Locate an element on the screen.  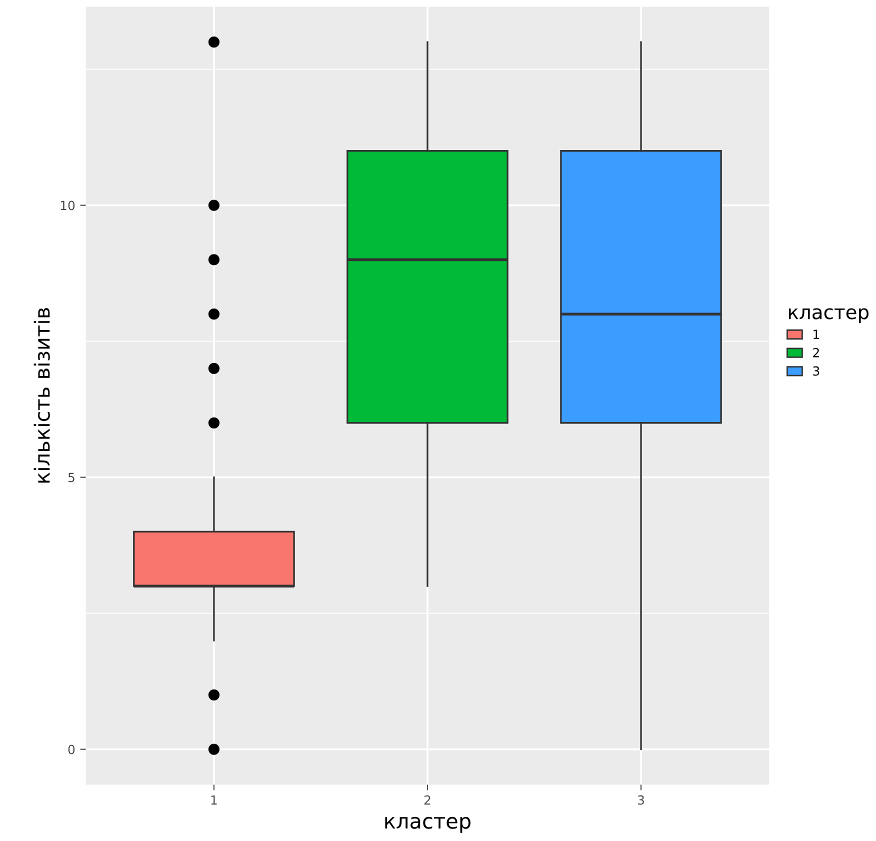
y-axis-title: кількість візитів is located at coordinates (42, 395).